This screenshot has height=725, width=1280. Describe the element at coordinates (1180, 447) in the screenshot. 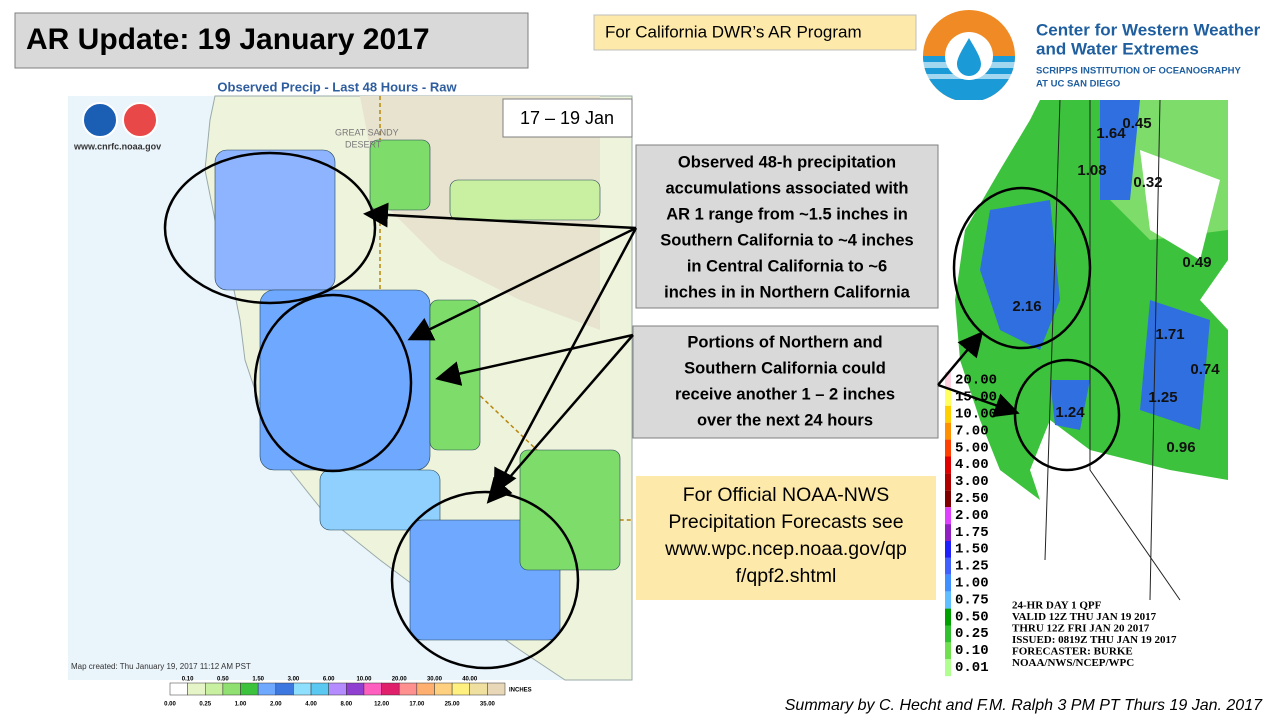

I see `qpf-amount: 0.96` at that location.